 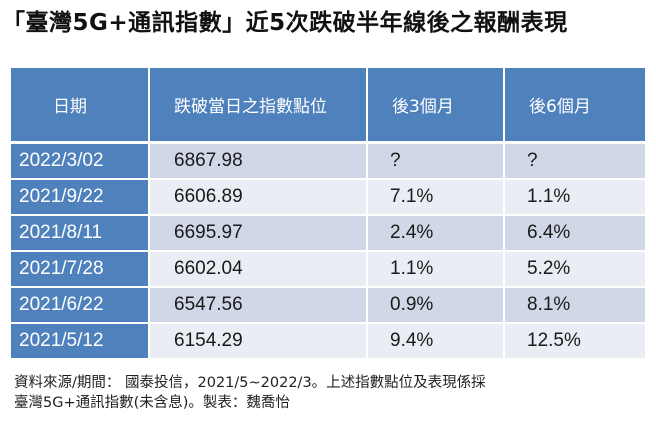 I want to click on cell-return-6m: 1.1%, so click(x=574, y=197).